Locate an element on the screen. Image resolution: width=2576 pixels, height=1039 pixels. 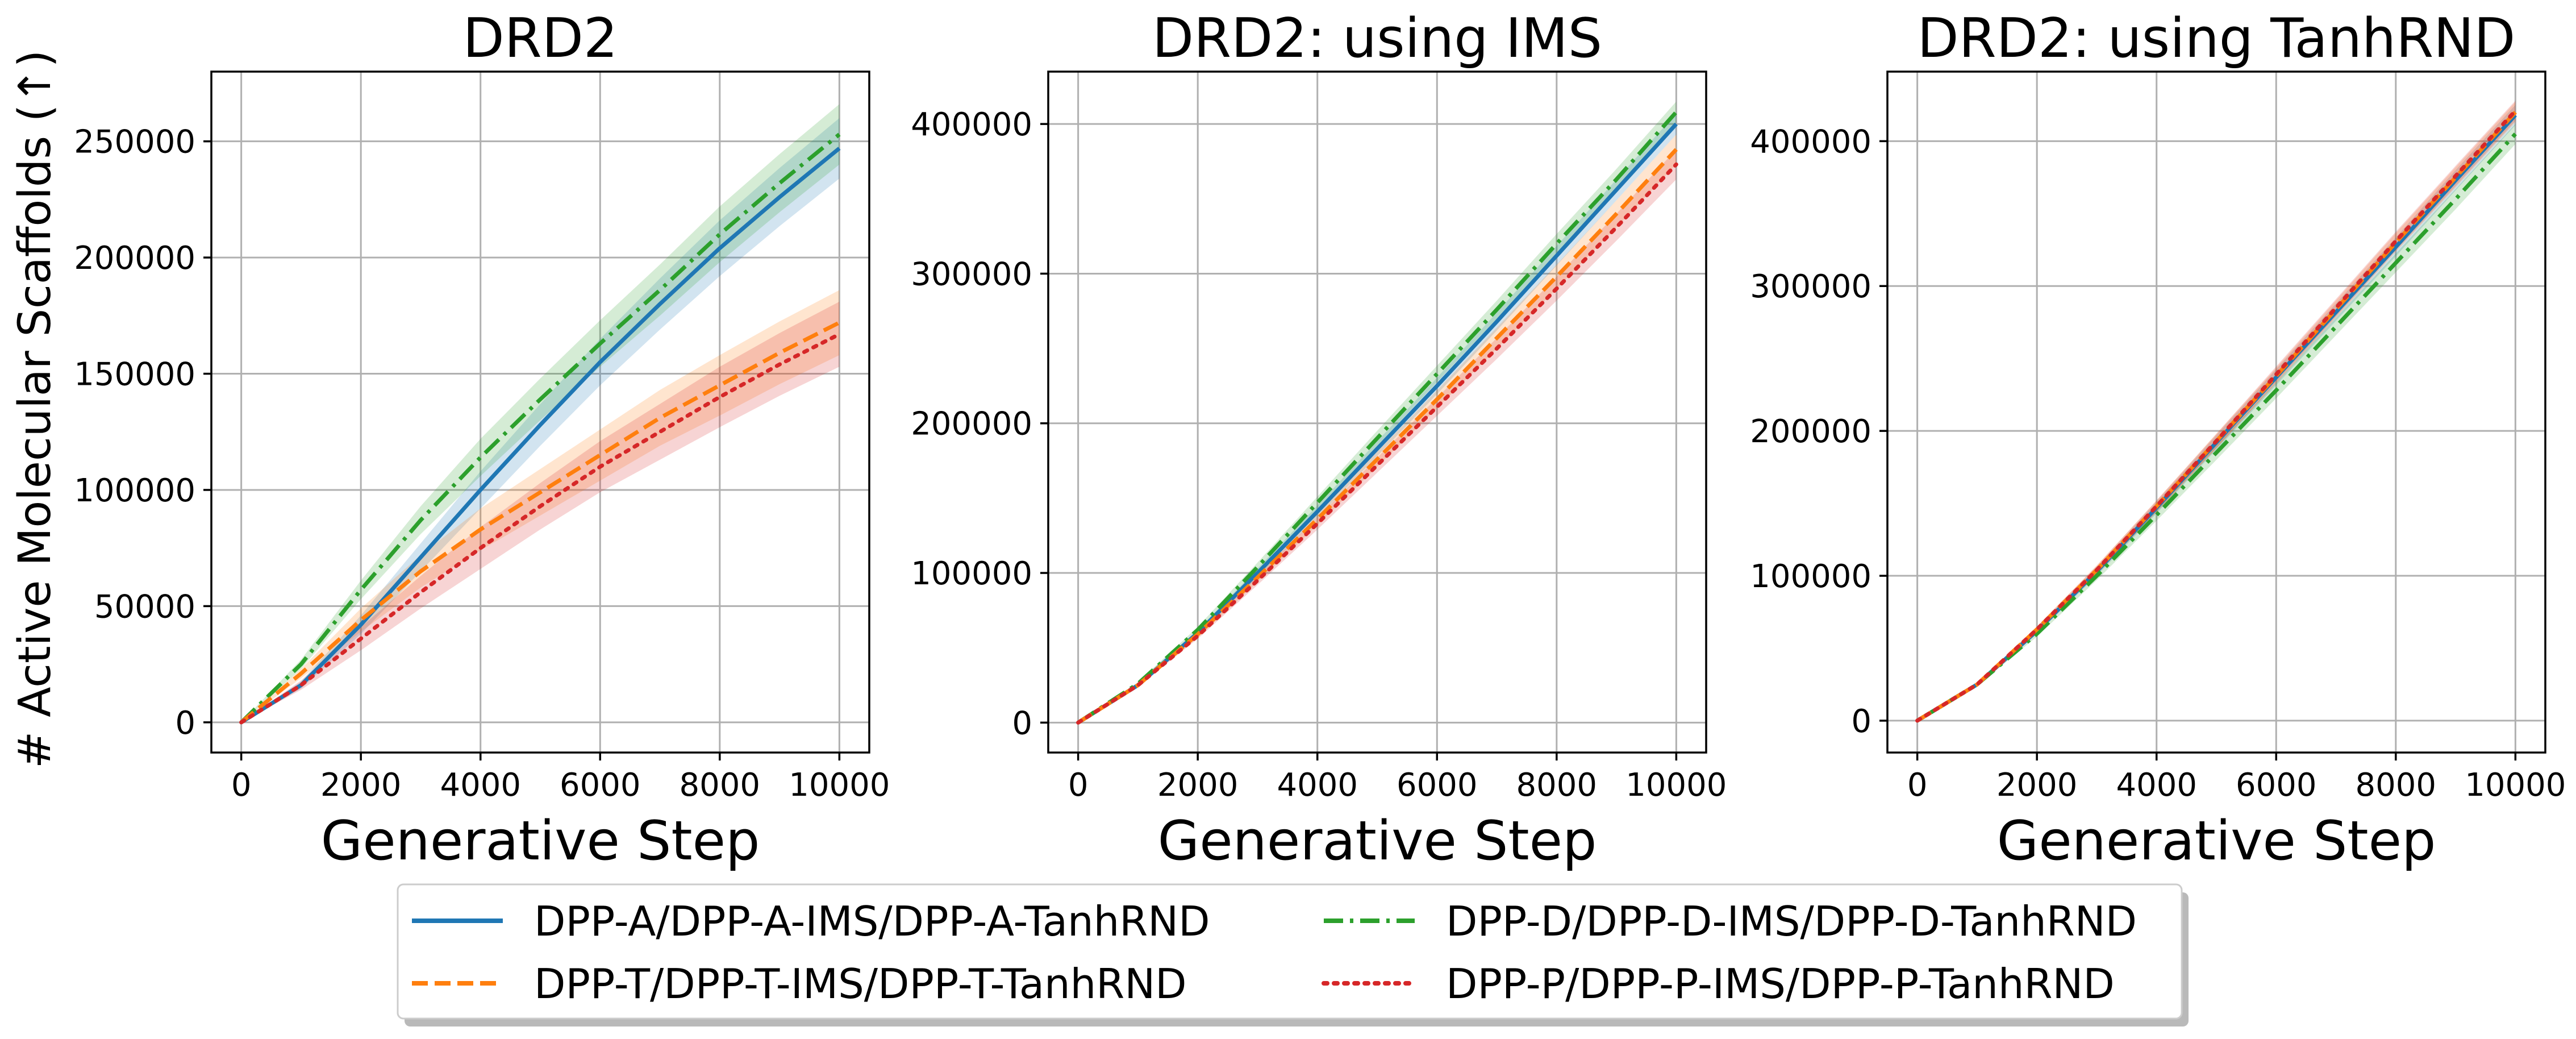
chart-title: DRD2 is located at coordinates (540, 38).